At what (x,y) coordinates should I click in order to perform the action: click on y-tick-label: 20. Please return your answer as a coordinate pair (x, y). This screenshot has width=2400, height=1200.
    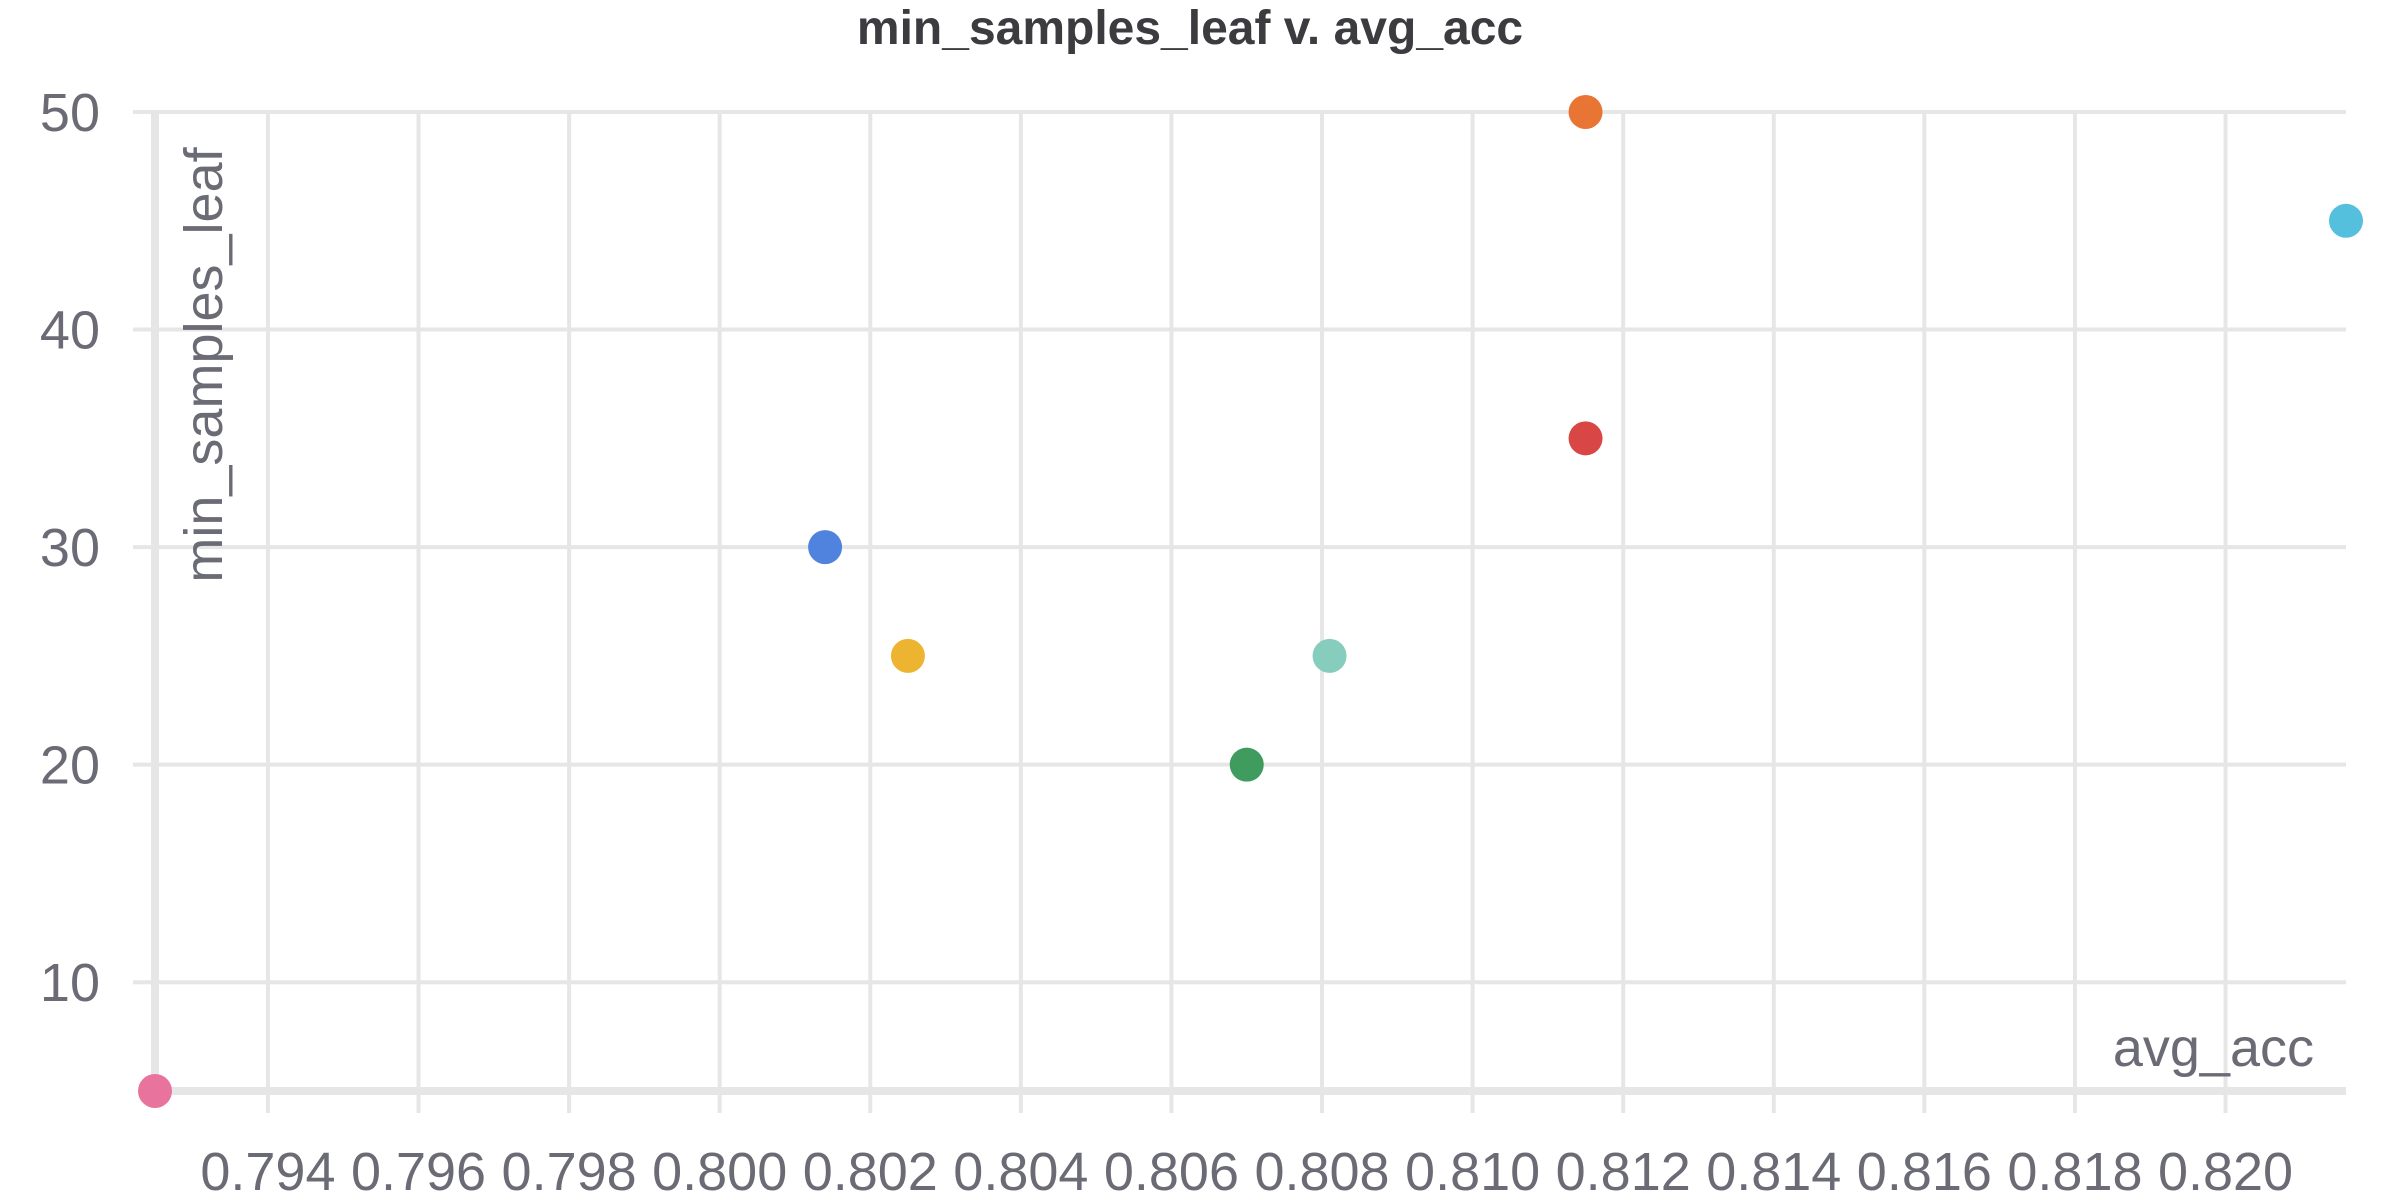
    Looking at the image, I should click on (70, 766).